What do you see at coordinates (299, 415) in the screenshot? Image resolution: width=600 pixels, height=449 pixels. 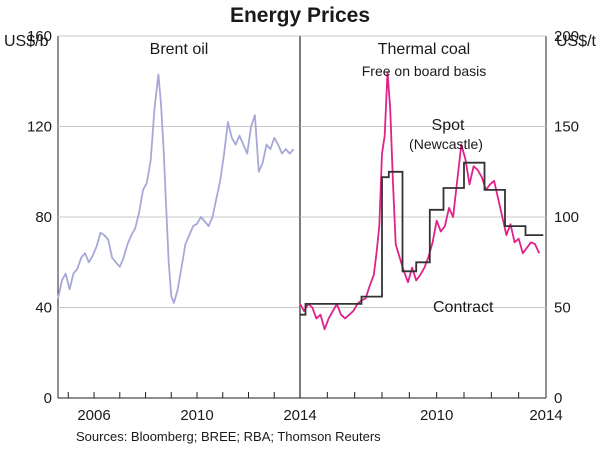 I see `brent-x-tick-label: 2014` at bounding box center [299, 415].